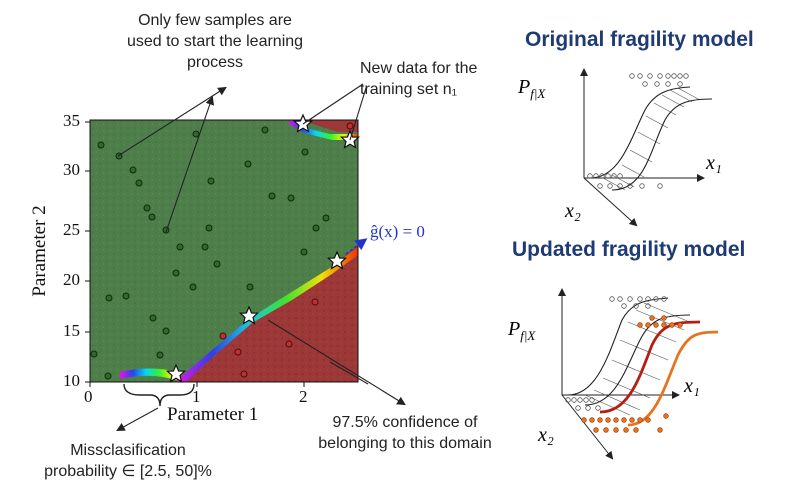  What do you see at coordinates (673, 378) in the screenshot?
I see `updated-curve-orange` at bounding box center [673, 378].